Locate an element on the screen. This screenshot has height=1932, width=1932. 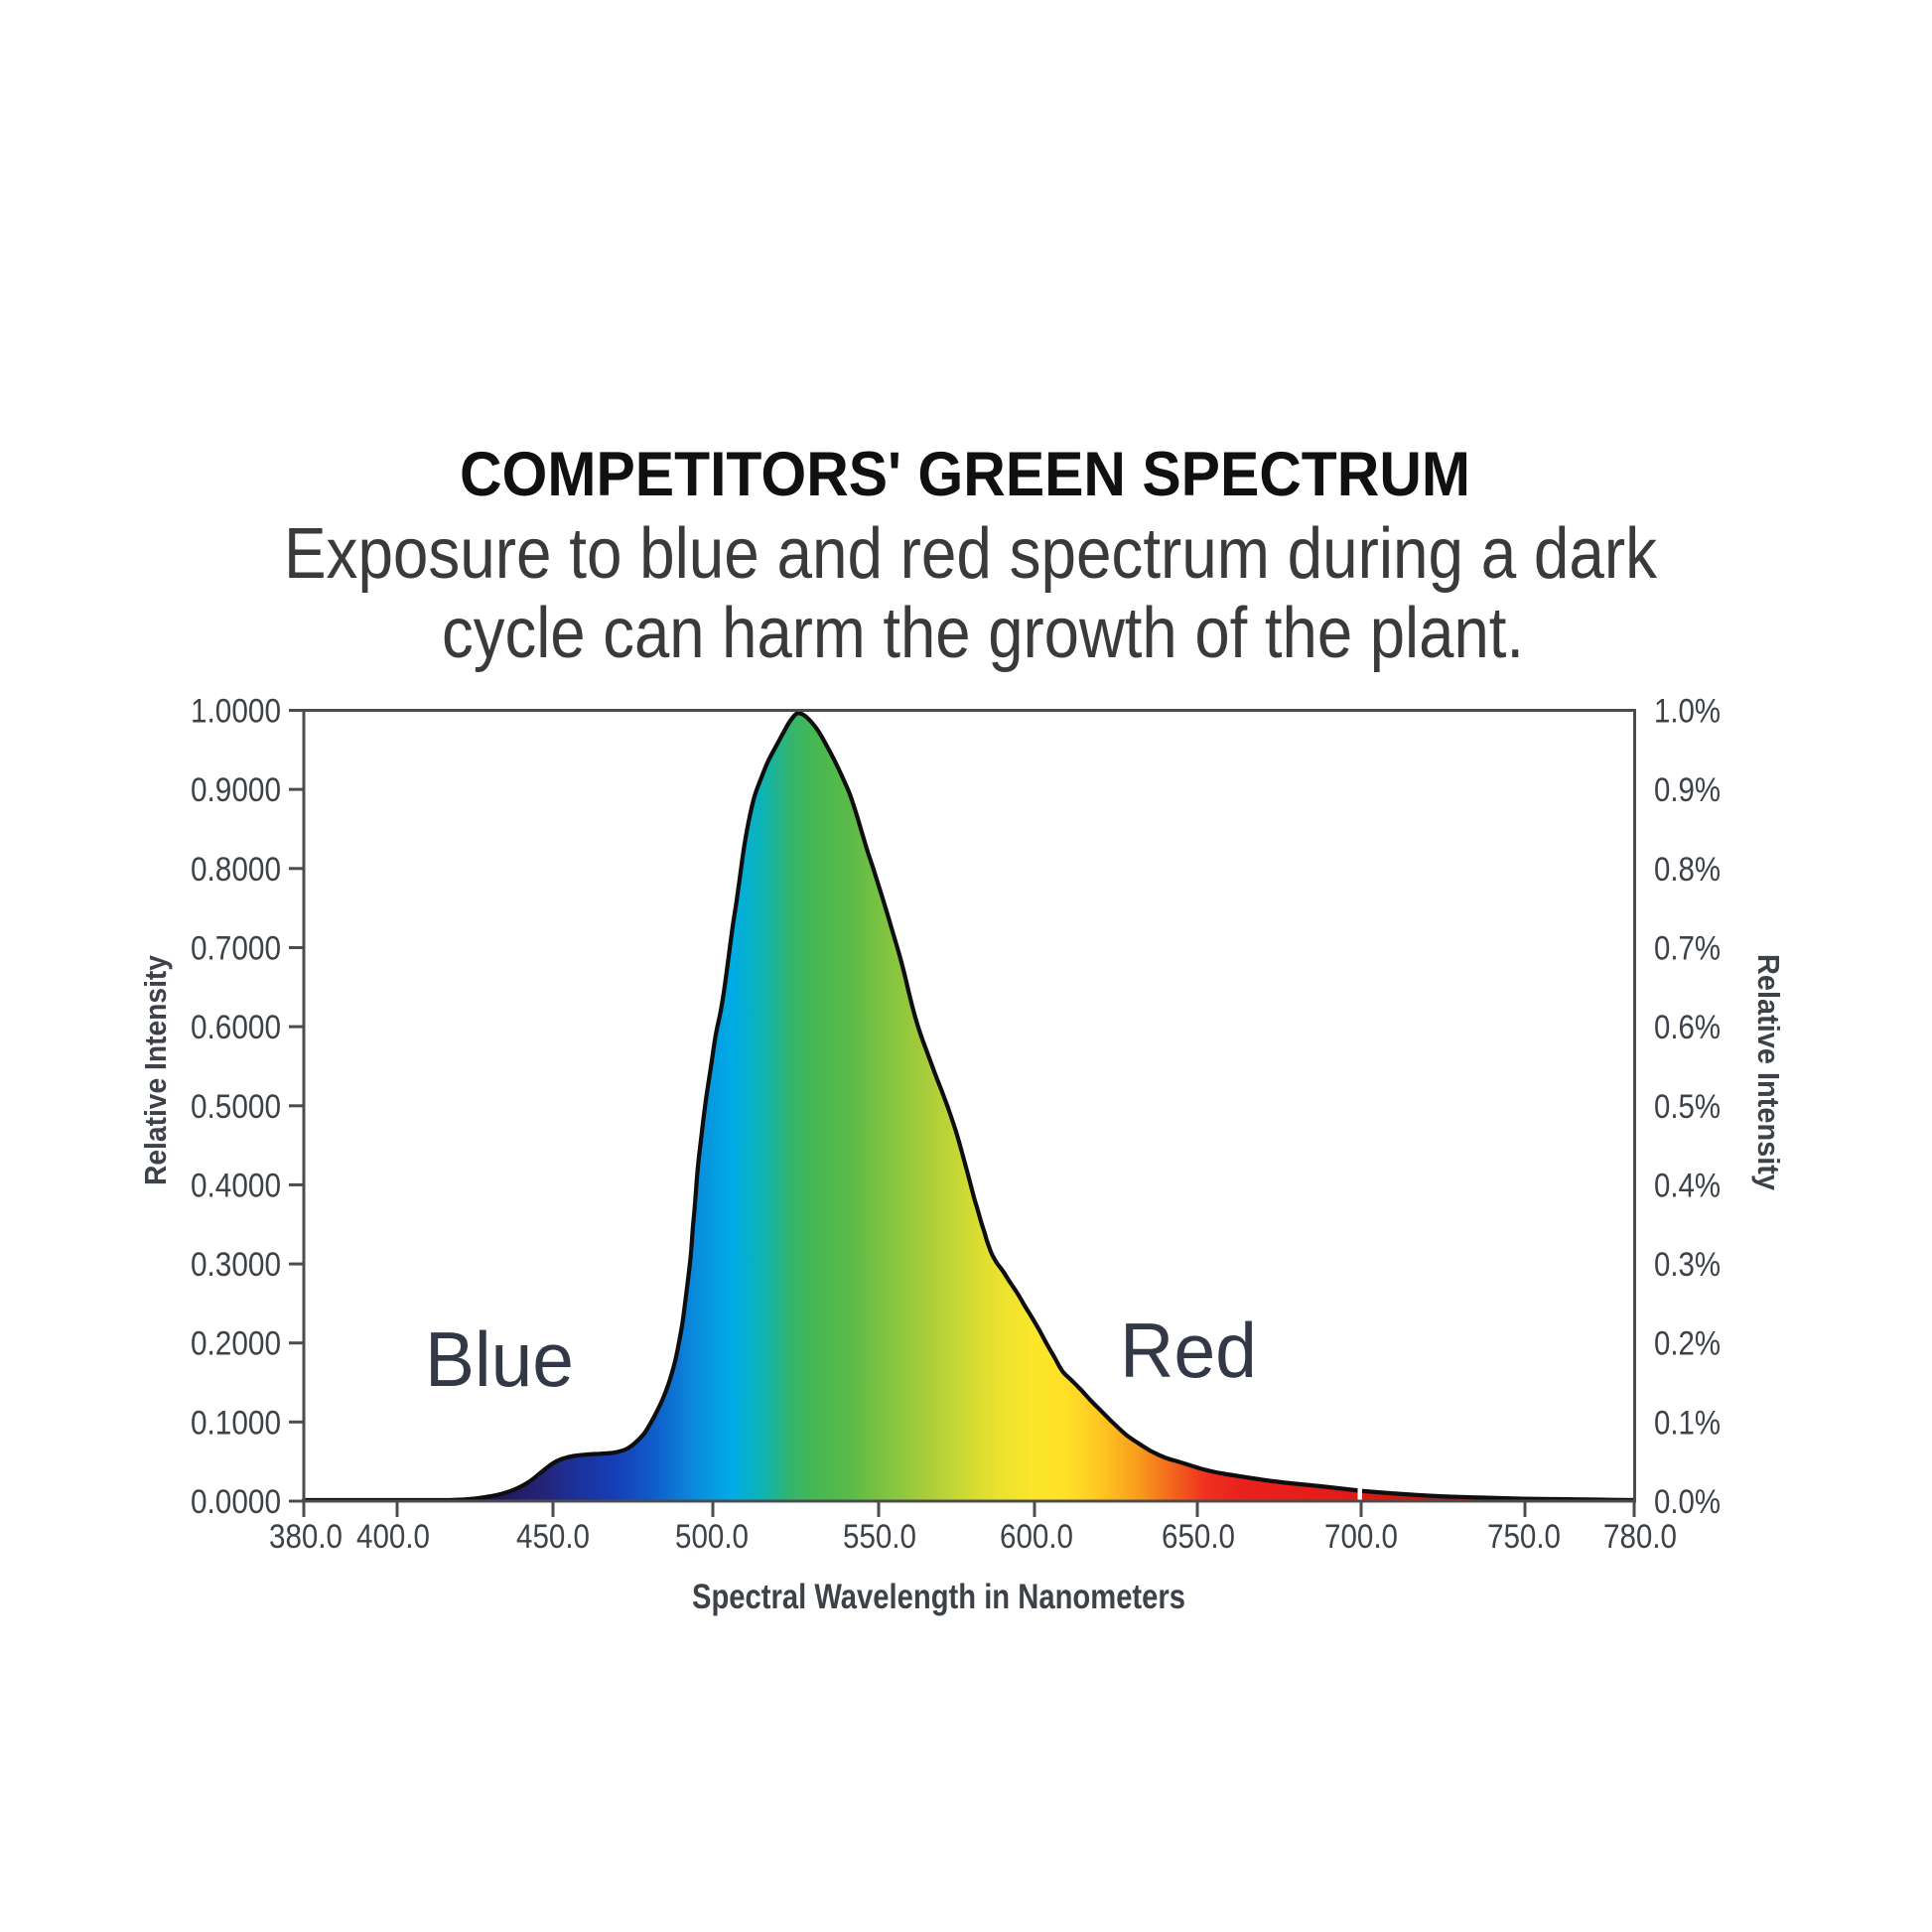
svg-text: 0.0000 is located at coordinates (236, 1502).